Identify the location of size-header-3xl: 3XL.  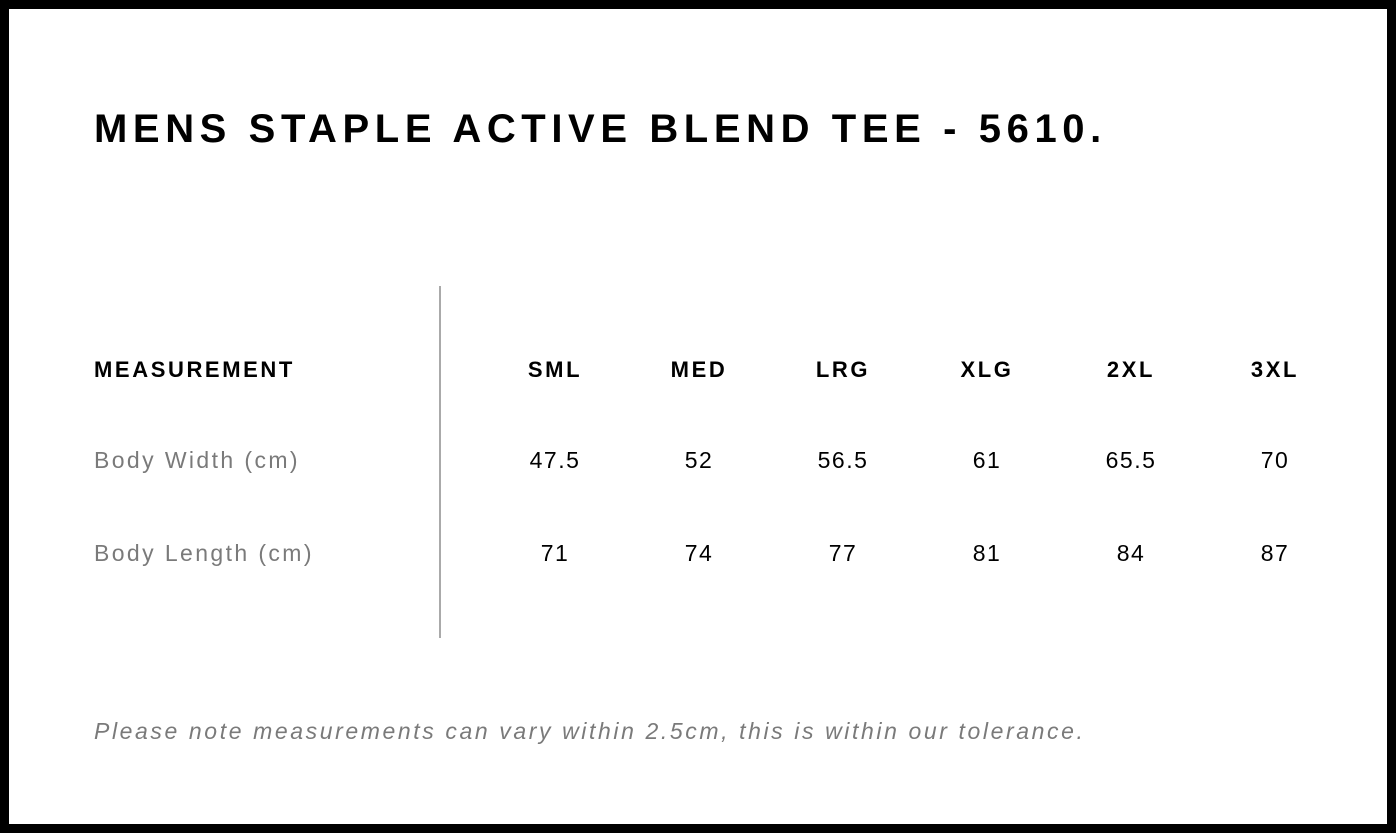
(1275, 369).